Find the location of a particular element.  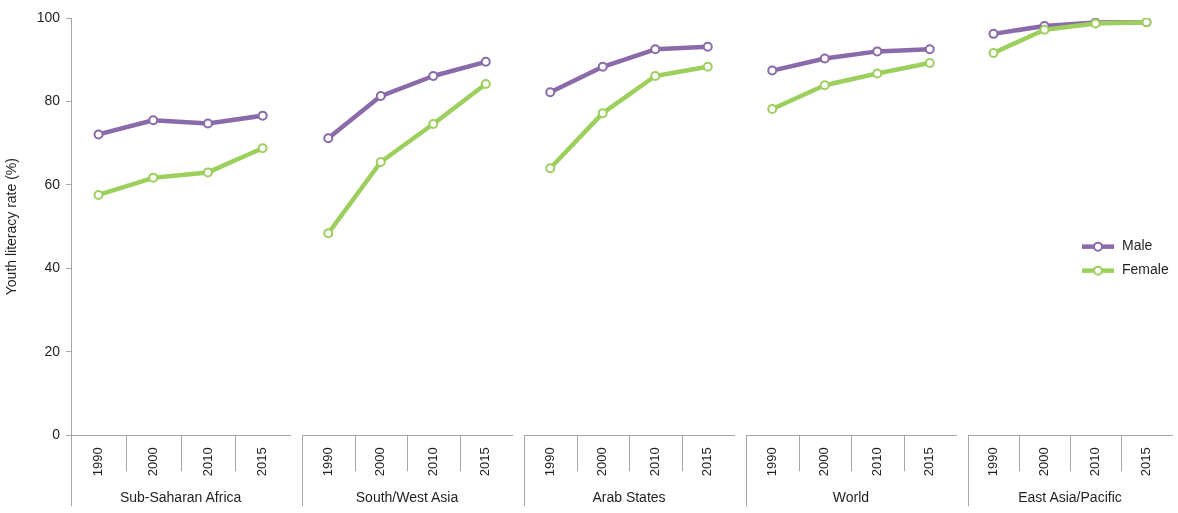

y-axis-title: Youth literacy rate (%) is located at coordinates (11, 227).